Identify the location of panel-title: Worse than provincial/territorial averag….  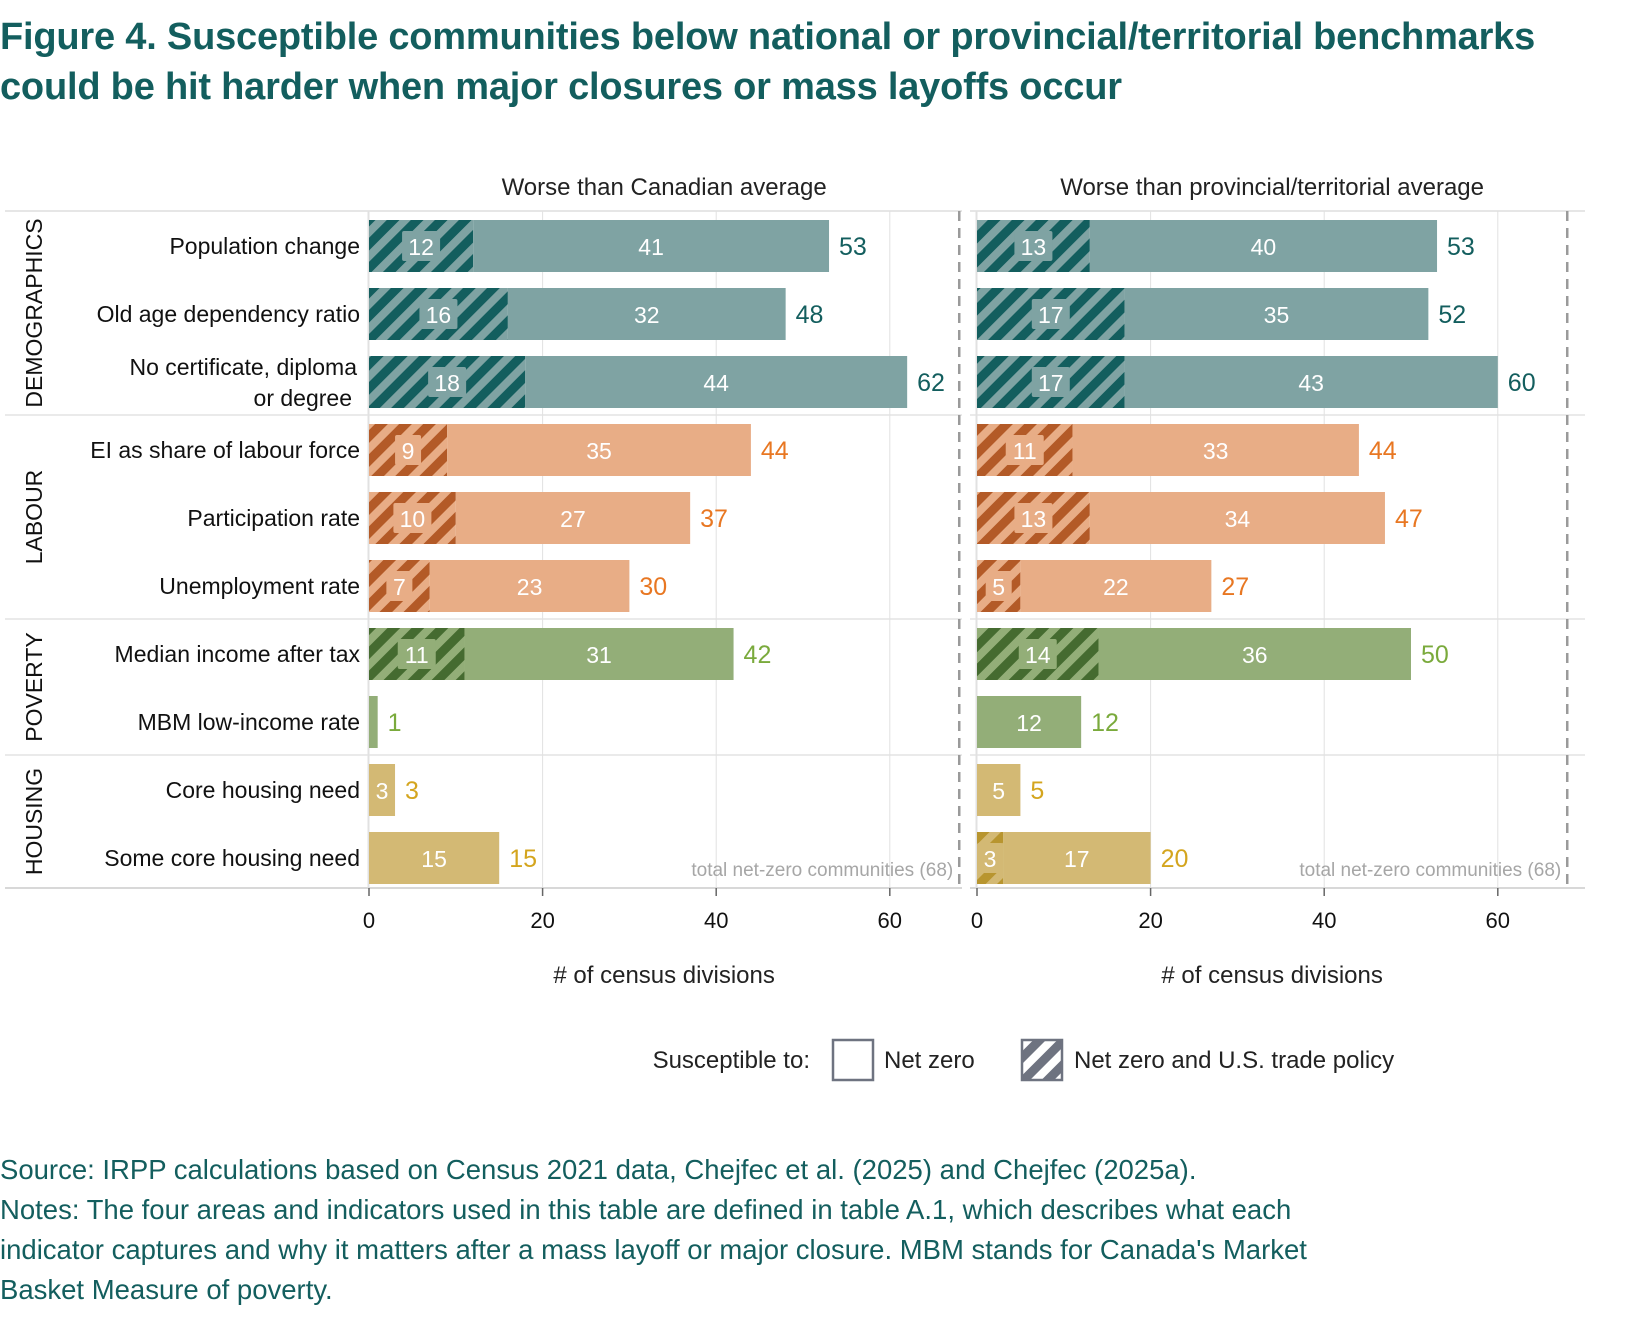
(1272, 187).